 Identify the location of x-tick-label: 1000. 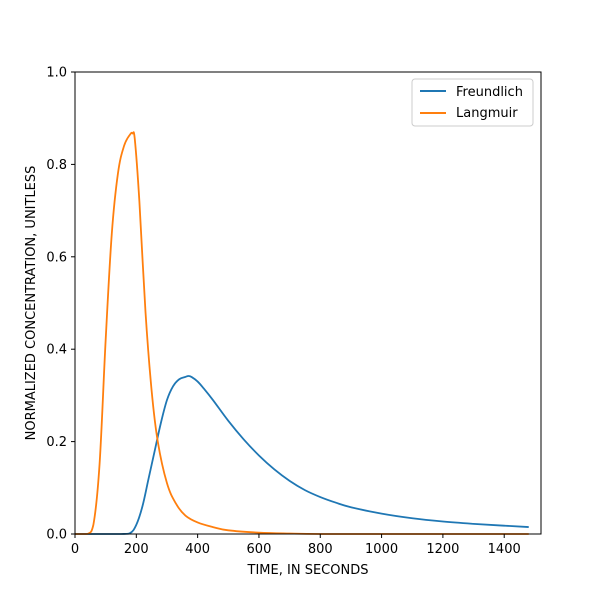
(381, 549).